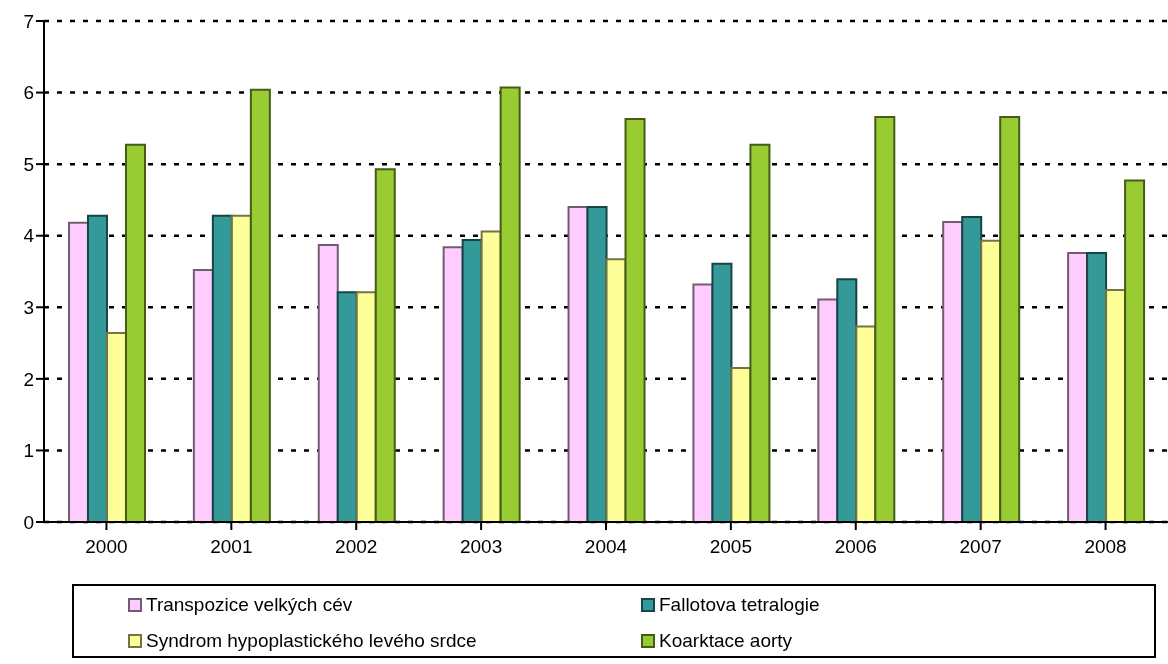 The width and height of the screenshot is (1168, 664). Describe the element at coordinates (106, 547) in the screenshot. I see `x-tick-label: 2000` at that location.